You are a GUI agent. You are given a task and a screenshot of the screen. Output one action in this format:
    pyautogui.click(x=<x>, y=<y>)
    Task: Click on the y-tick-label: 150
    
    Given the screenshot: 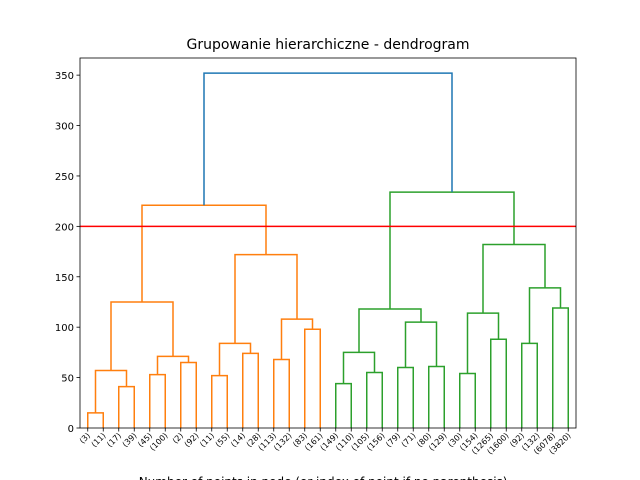 What is the action you would take?
    pyautogui.click(x=64, y=278)
    